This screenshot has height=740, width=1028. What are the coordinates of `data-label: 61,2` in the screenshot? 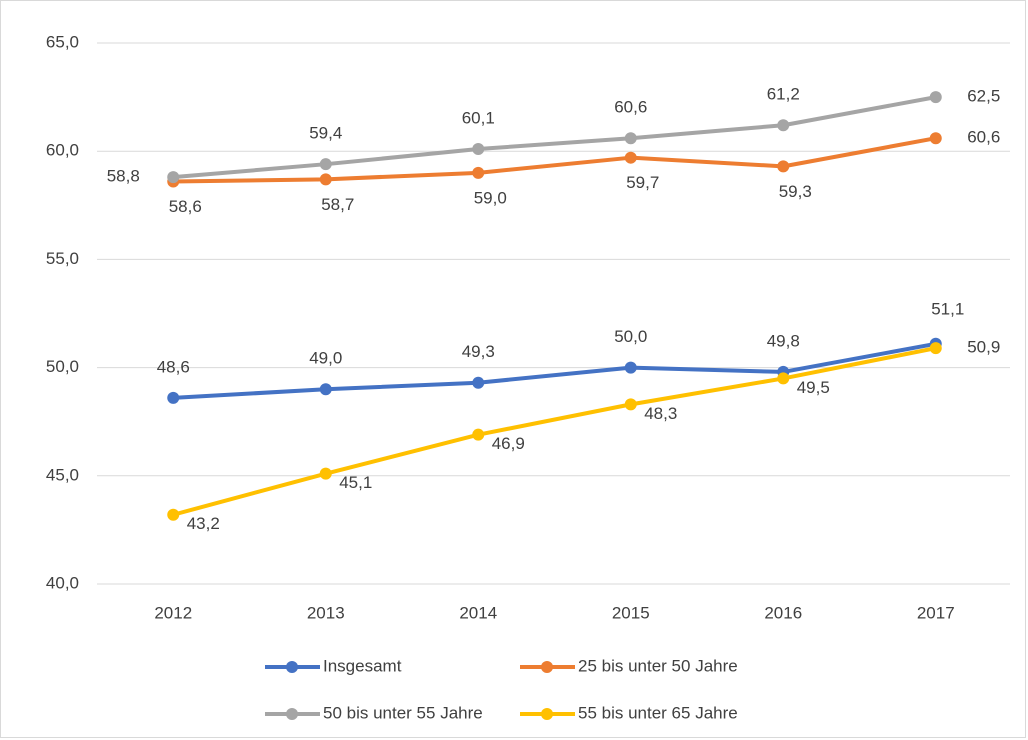 It's located at (783, 94).